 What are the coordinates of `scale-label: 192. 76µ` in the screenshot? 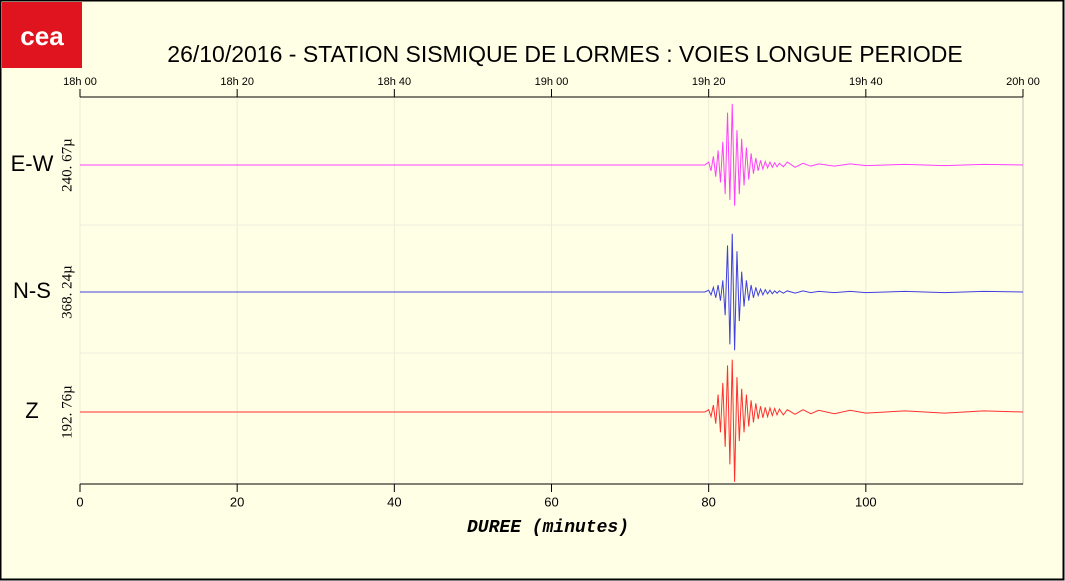 It's located at (67, 412).